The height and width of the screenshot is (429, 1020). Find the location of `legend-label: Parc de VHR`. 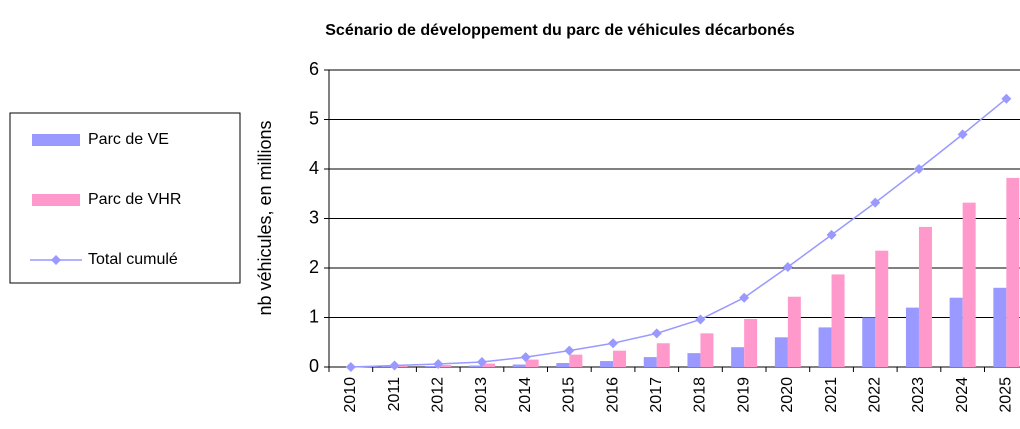

legend-label: Parc de VHR is located at coordinates (134, 199).